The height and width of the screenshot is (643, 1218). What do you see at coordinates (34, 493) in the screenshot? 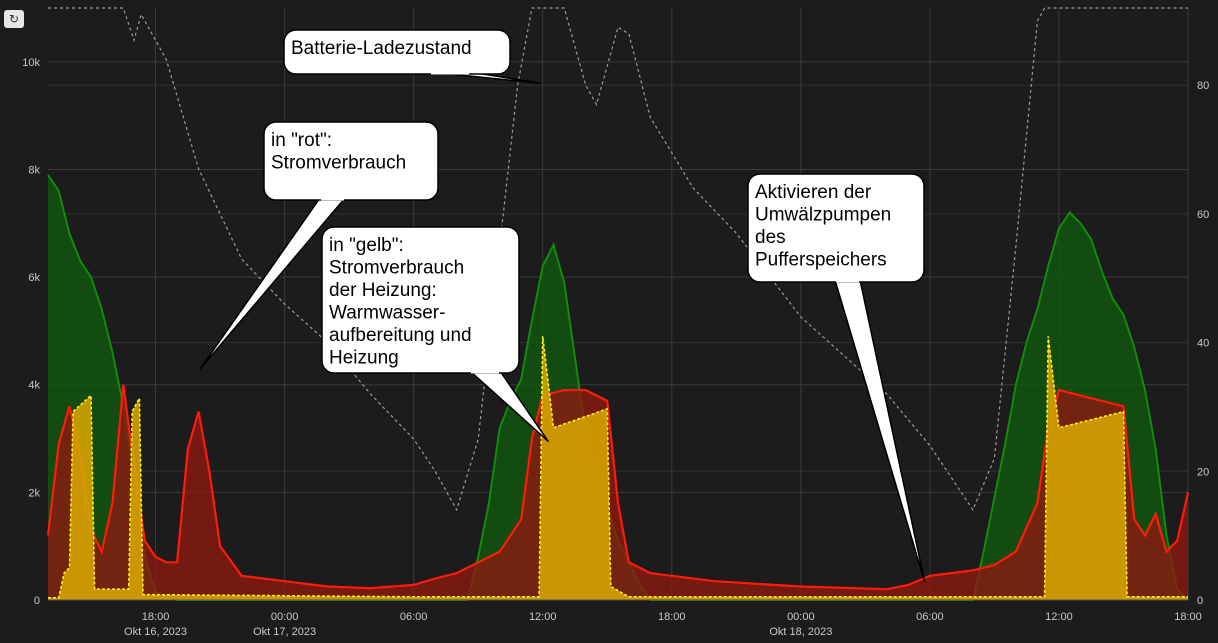
I see `y-left-tick-label: 2k` at bounding box center [34, 493].